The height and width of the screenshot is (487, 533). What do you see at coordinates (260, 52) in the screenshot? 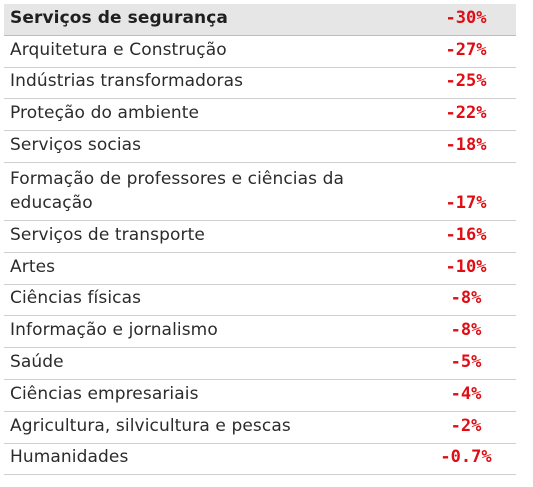
I see `table-row: Arquitetura e Construção -27%` at bounding box center [260, 52].